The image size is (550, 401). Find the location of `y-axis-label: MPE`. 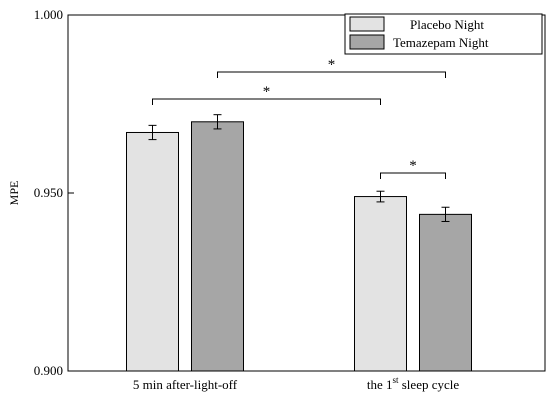

y-axis-label: MPE is located at coordinates (14, 193).